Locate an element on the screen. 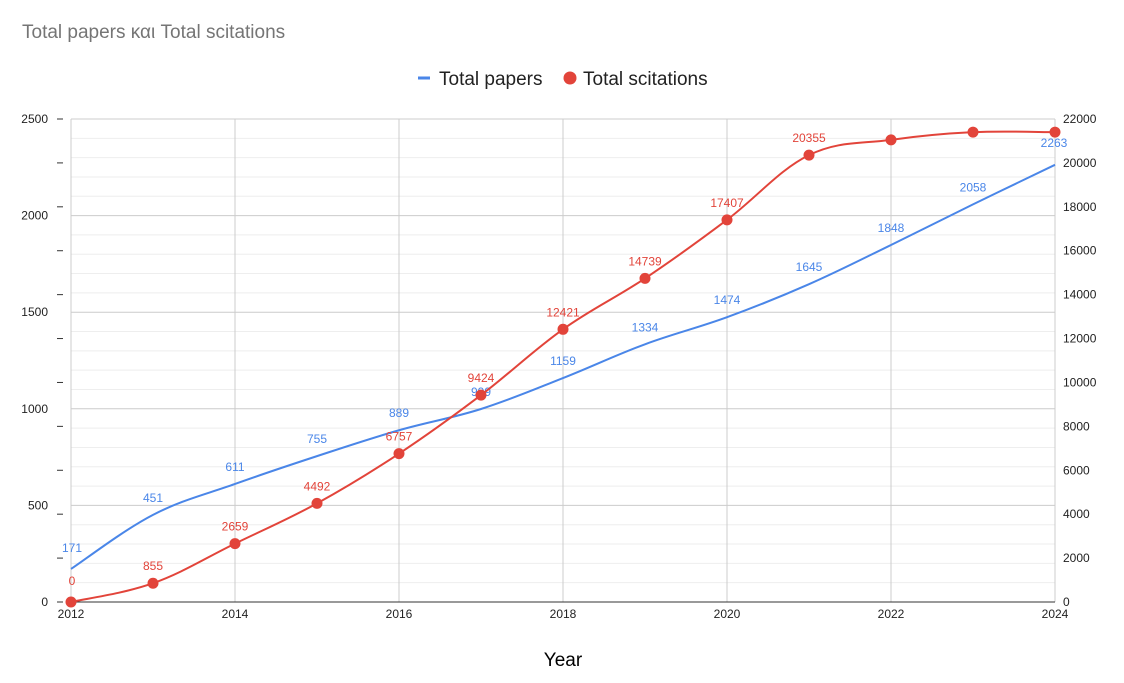 This screenshot has width=1124, height=683. total-papers-data-label: 2263 is located at coordinates (1054, 143).